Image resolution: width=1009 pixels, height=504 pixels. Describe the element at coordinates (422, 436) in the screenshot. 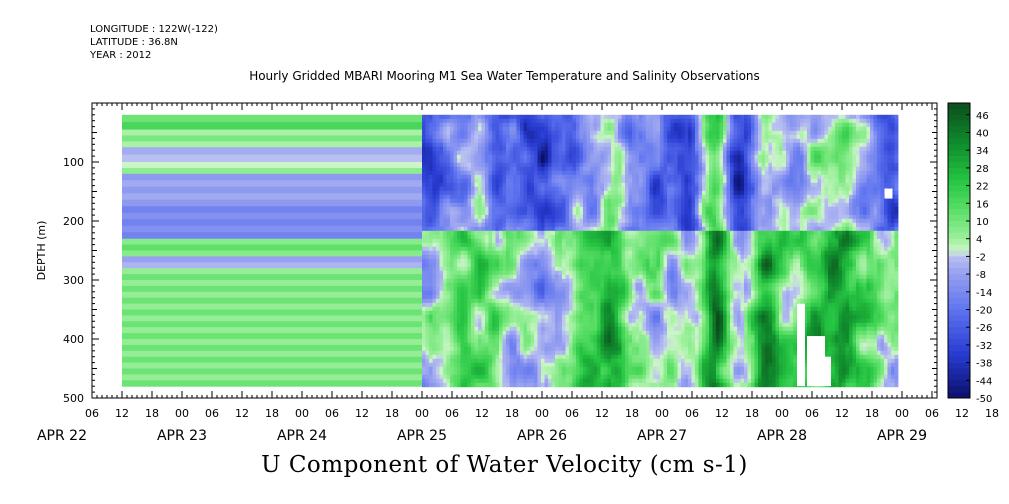

I see `x-day-label: APR 25` at that location.